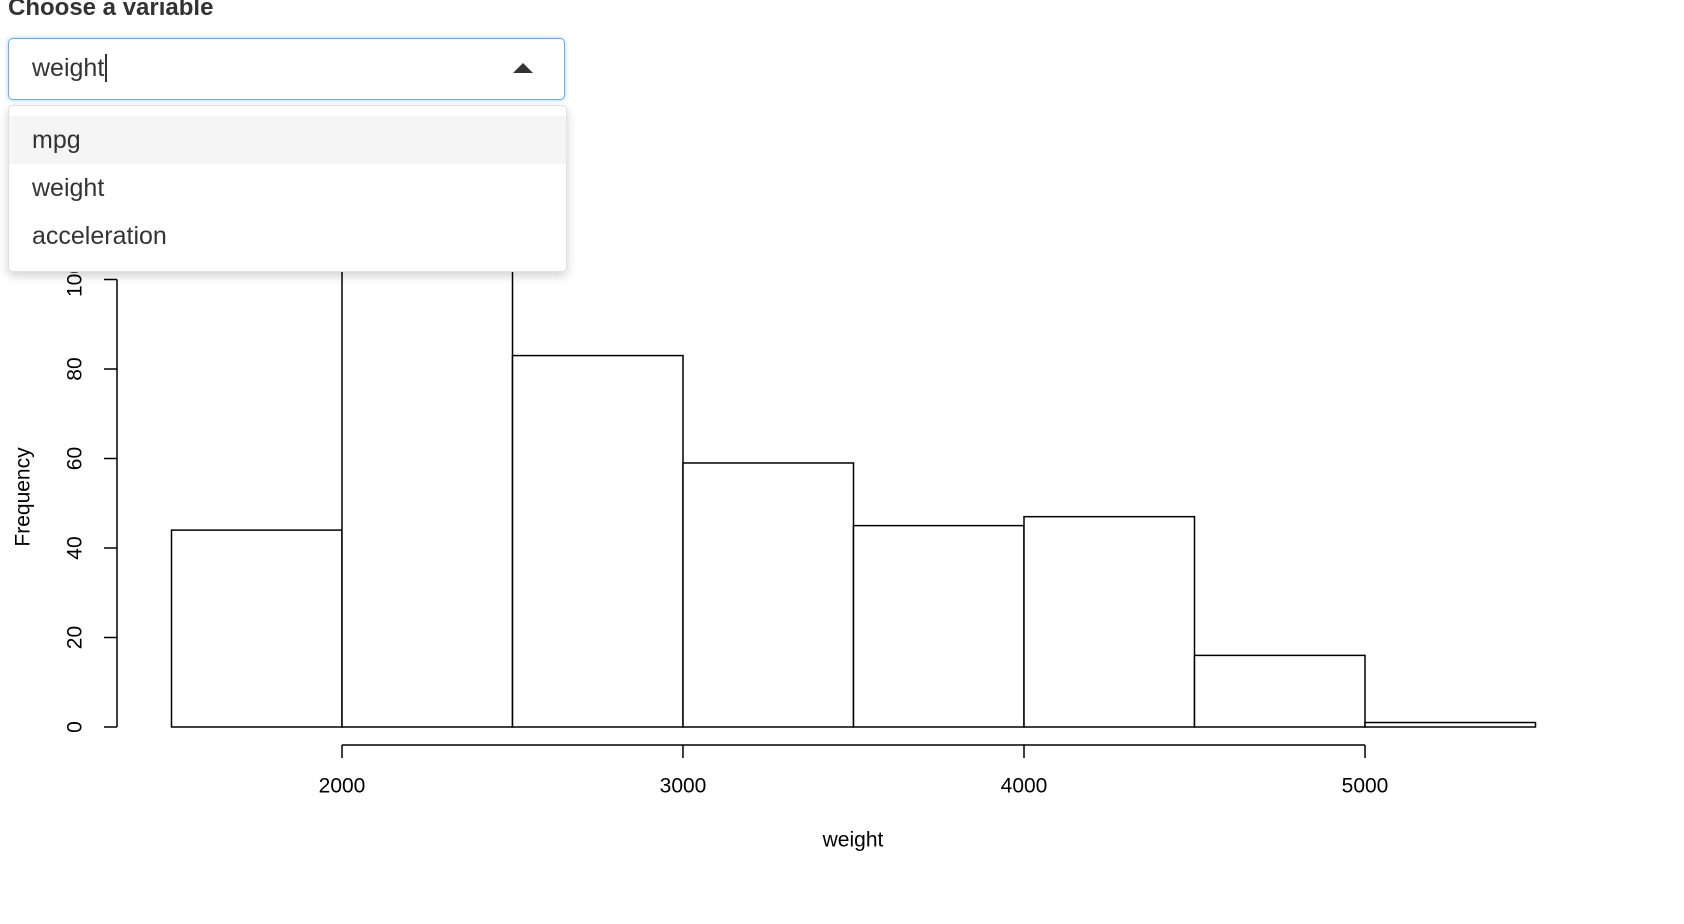 The width and height of the screenshot is (1684, 924). I want to click on dropdown-option: weight, so click(68, 188).